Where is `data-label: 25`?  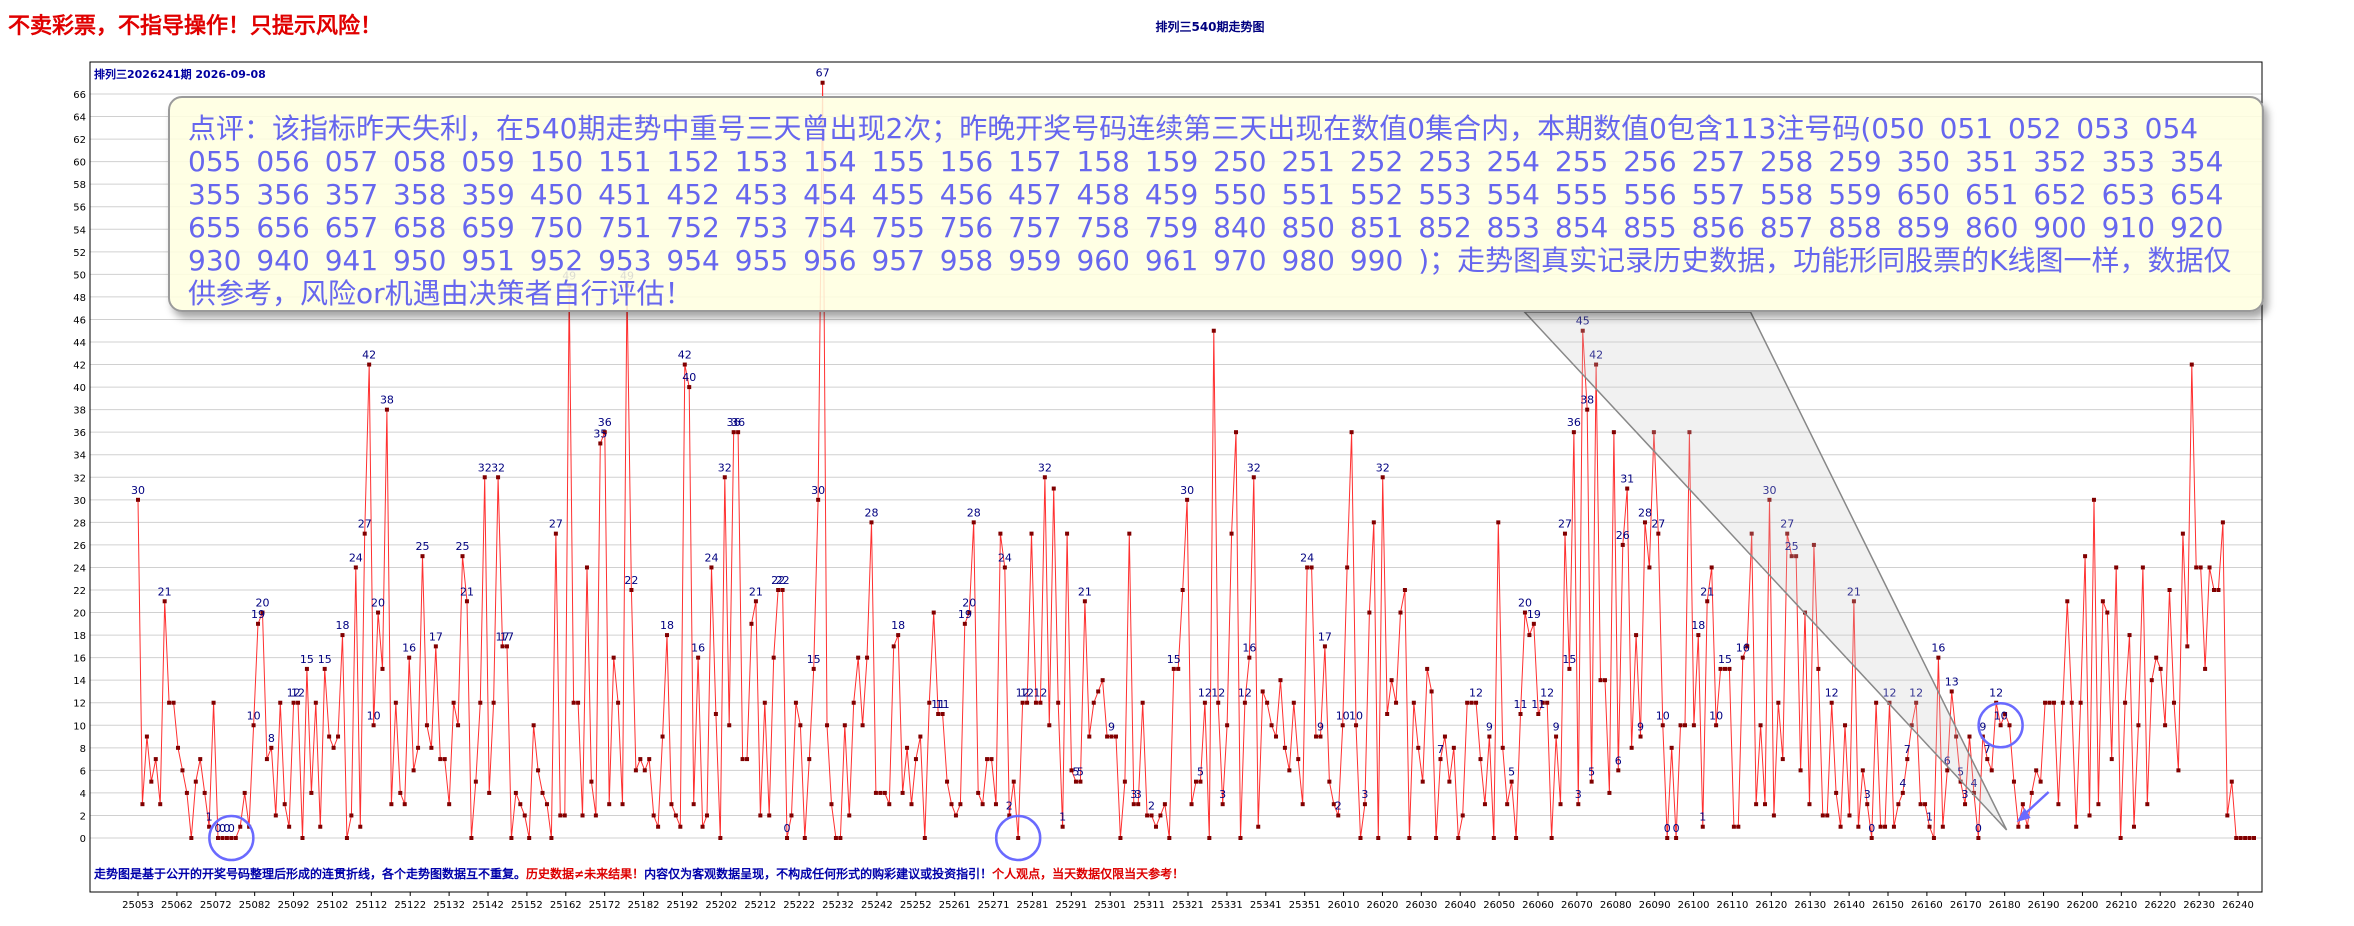
data-label: 25 is located at coordinates (463, 546).